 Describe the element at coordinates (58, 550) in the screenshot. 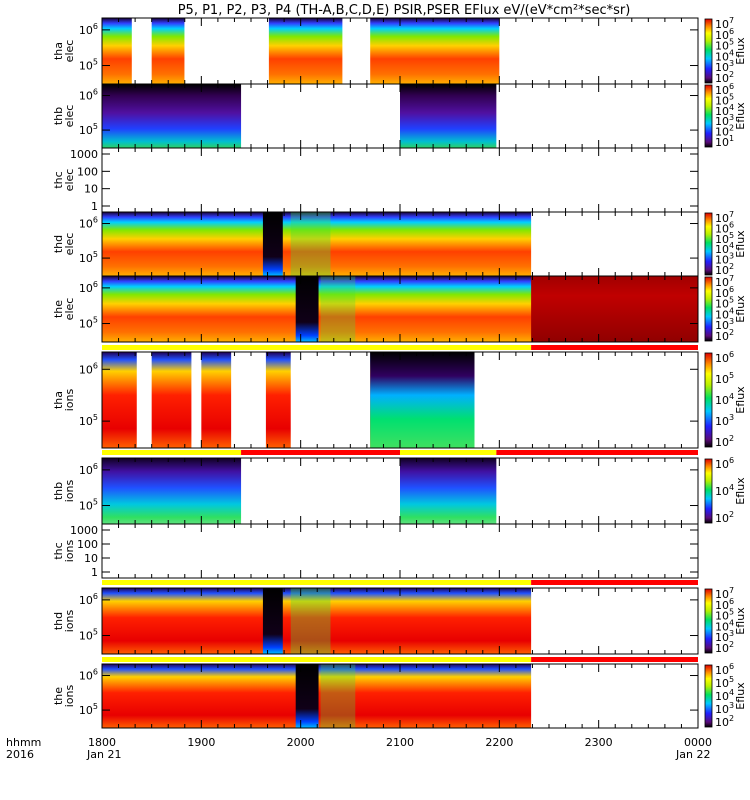

I see `y-axis-label: thc` at that location.